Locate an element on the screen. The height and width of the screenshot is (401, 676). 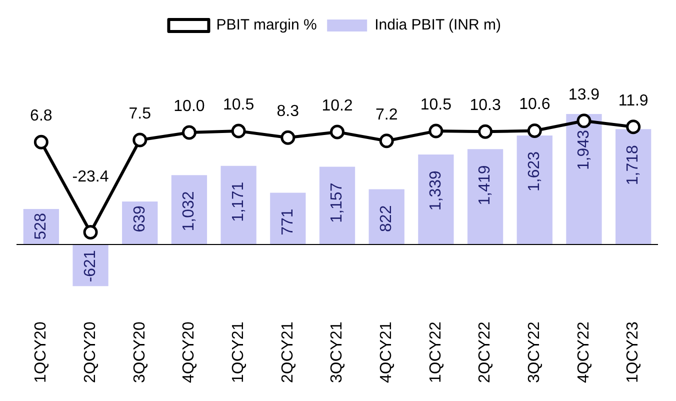
x-tick-label: 4QCY20 is located at coordinates (189, 353).